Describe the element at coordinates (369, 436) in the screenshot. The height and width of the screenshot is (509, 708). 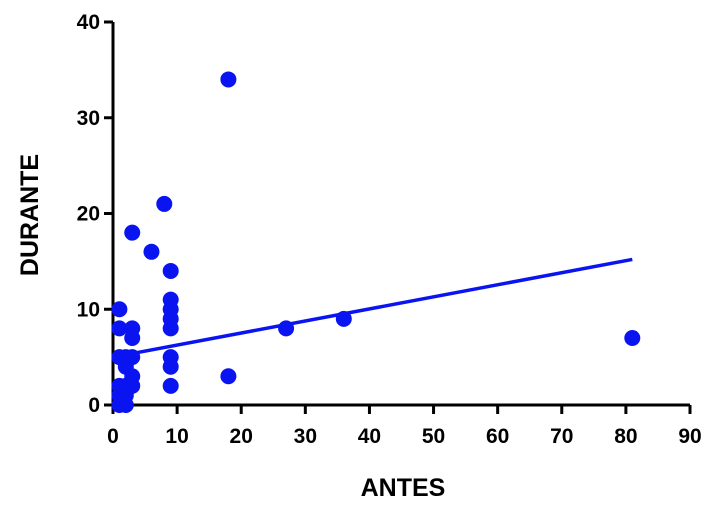
I see `x-tick-label: 40` at that location.